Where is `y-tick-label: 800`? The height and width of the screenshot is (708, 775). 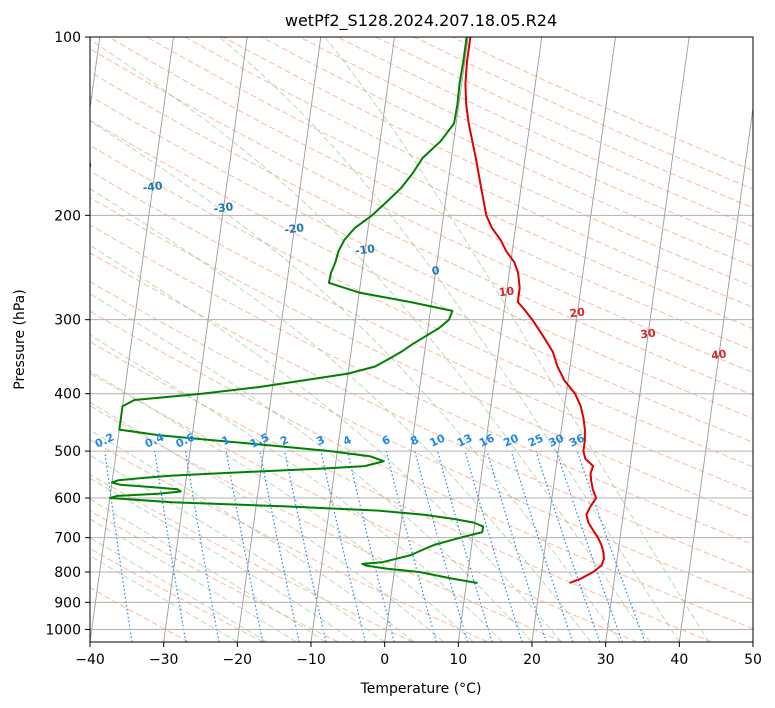
y-tick-label: 800 is located at coordinates (67, 573).